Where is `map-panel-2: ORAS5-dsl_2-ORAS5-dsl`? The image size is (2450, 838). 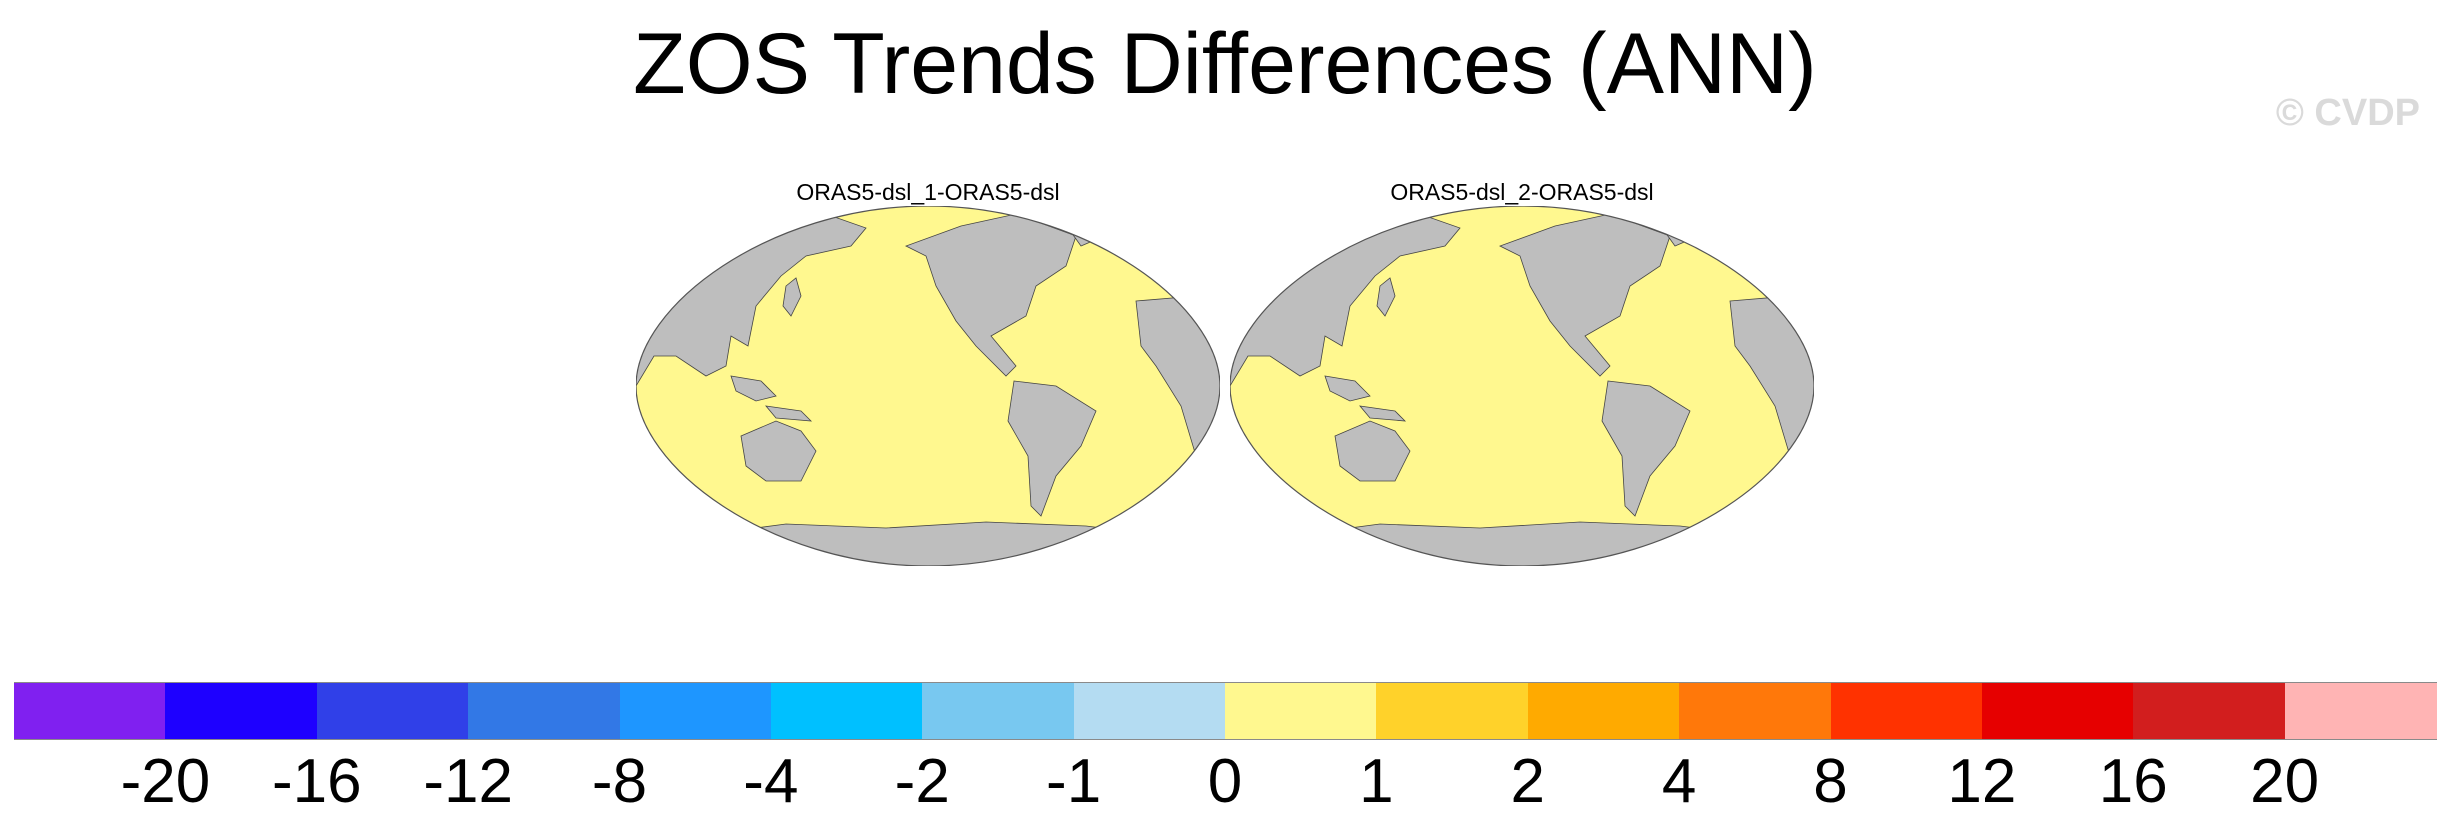
map-panel-2: ORAS5-dsl_2-ORAS5-dsl is located at coordinates (1522, 372).